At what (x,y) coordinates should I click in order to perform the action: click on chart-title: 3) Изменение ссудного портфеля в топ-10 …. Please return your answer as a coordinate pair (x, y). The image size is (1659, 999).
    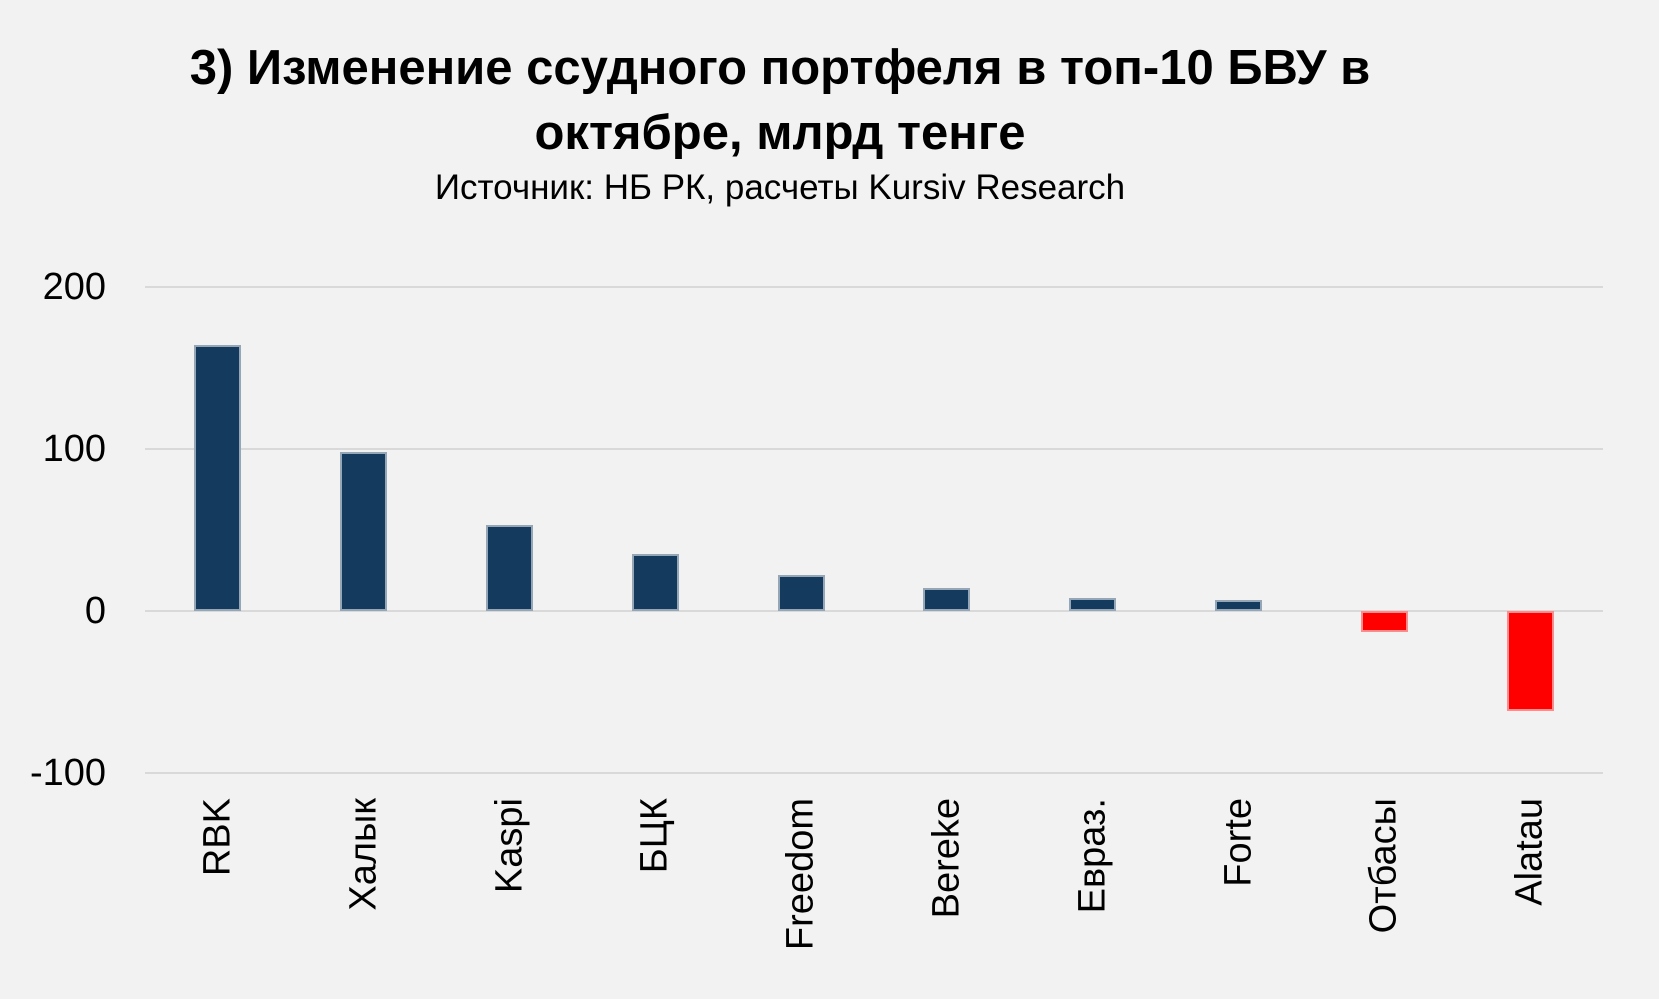
    Looking at the image, I should click on (780, 100).